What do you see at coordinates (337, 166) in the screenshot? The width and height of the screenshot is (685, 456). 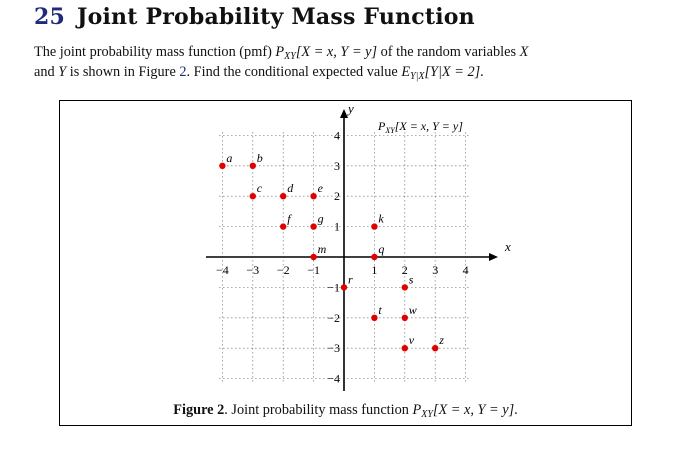 I see `y-tick-label: 3` at bounding box center [337, 166].